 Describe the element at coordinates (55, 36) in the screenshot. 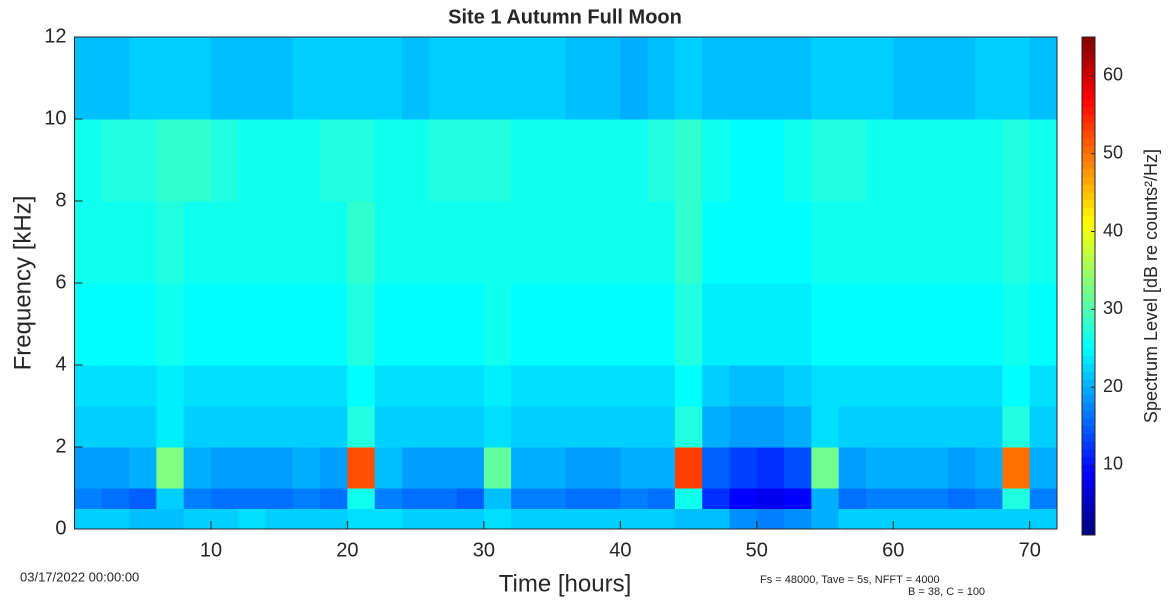

I see `y-tick-label: 12` at that location.